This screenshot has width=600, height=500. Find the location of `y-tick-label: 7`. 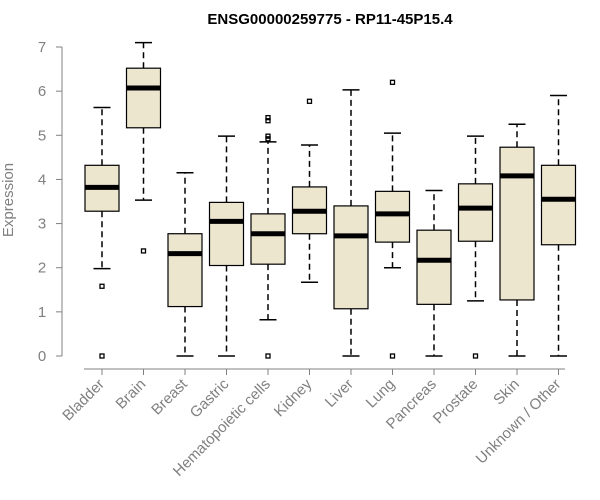

y-tick-label: 7 is located at coordinates (42, 47).